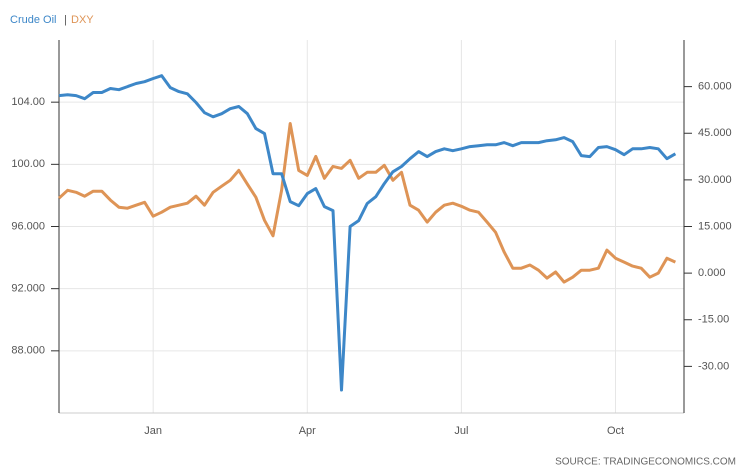  Describe the element at coordinates (715, 87) in the screenshot. I see `y2-tick-label: 60.000` at that location.